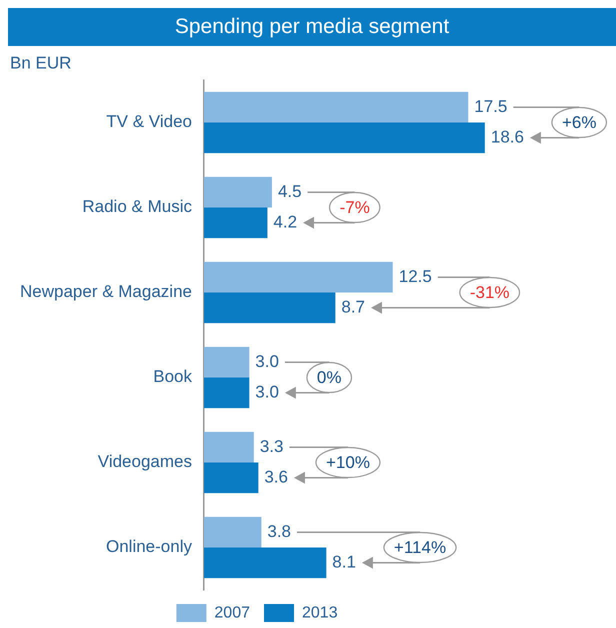 Image resolution: width=616 pixels, height=628 pixels. What do you see at coordinates (106, 292) in the screenshot?
I see `y-tick-label: Newpaper & Magazine` at bounding box center [106, 292].